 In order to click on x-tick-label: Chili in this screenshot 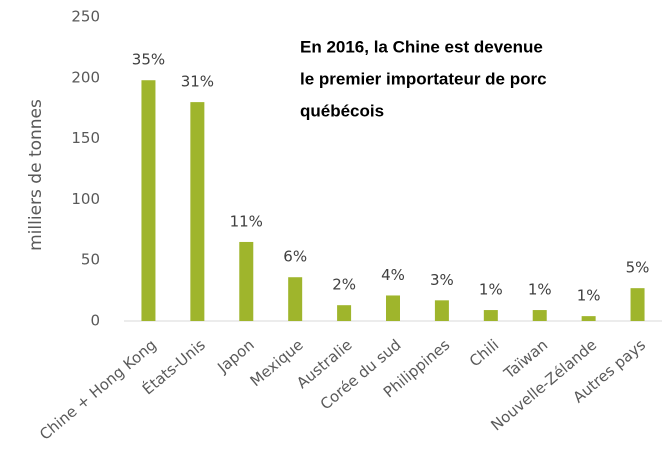, I will do `click(484, 353)`.